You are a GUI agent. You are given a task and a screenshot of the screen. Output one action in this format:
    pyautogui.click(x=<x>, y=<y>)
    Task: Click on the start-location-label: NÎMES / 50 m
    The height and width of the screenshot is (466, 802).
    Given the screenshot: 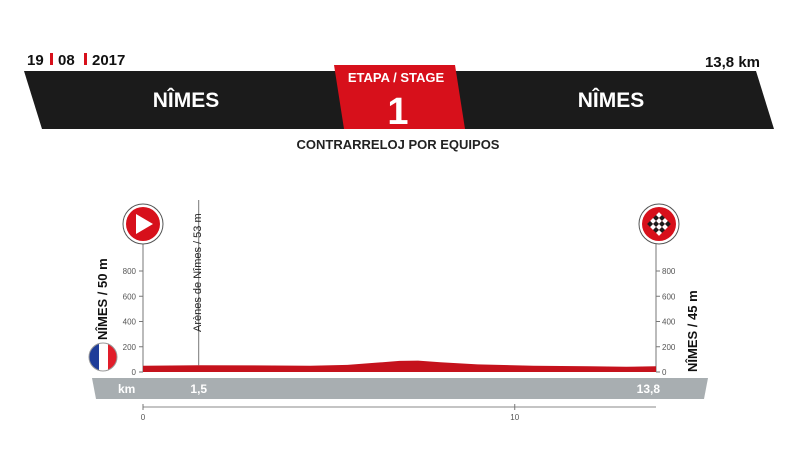 What is the action you would take?
    pyautogui.click(x=102, y=299)
    